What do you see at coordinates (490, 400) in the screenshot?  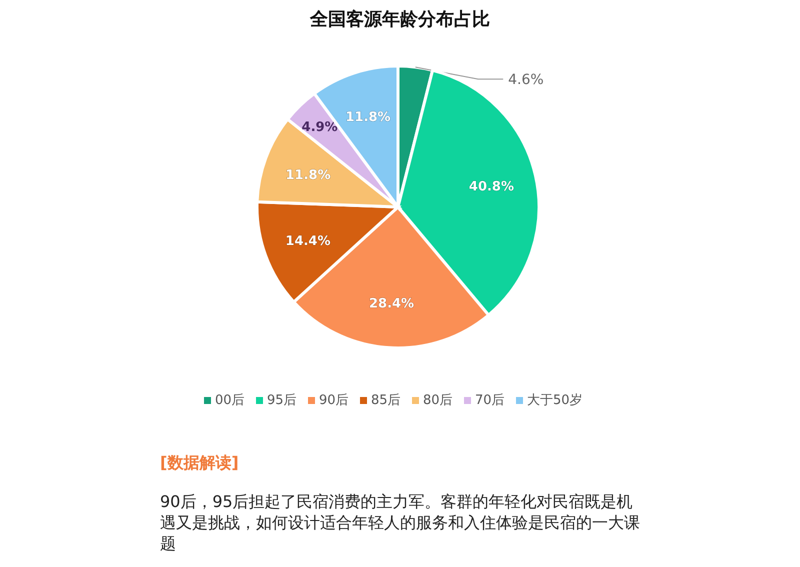 I see `legend-label: 70后` at bounding box center [490, 400].